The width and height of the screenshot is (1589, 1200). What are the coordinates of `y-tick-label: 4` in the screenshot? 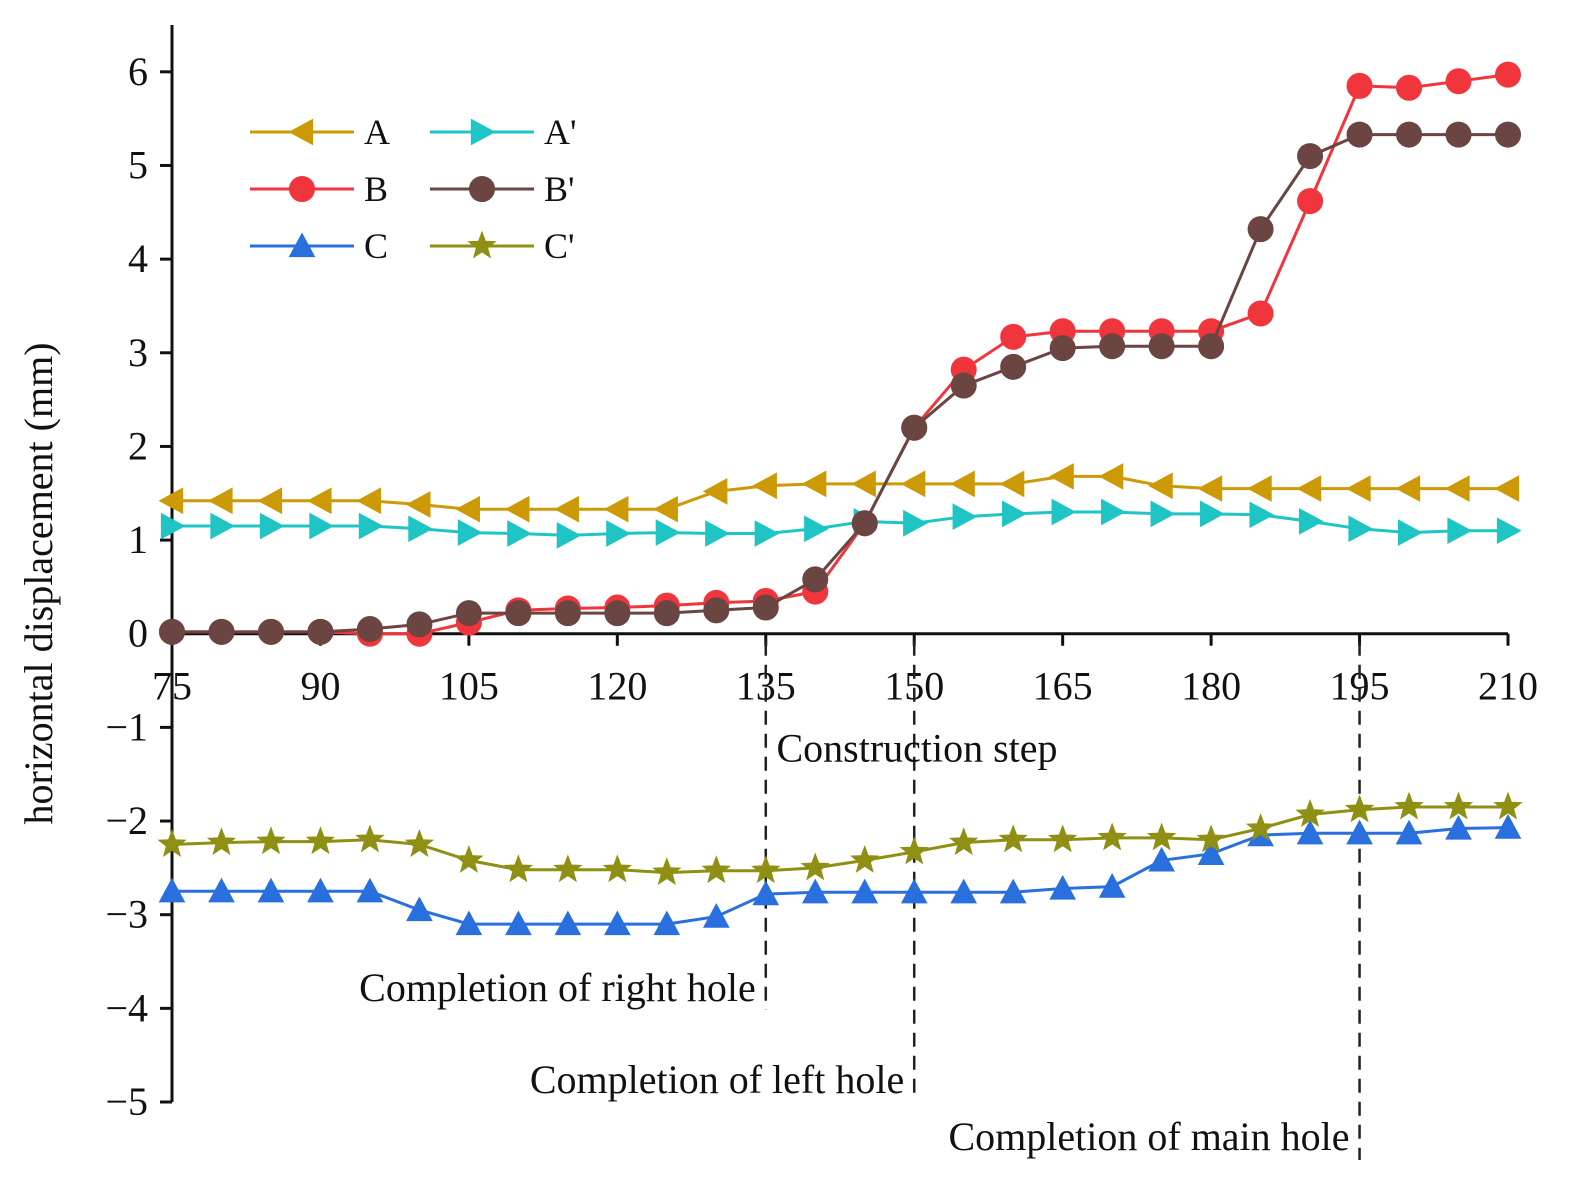 It's located at (138, 258).